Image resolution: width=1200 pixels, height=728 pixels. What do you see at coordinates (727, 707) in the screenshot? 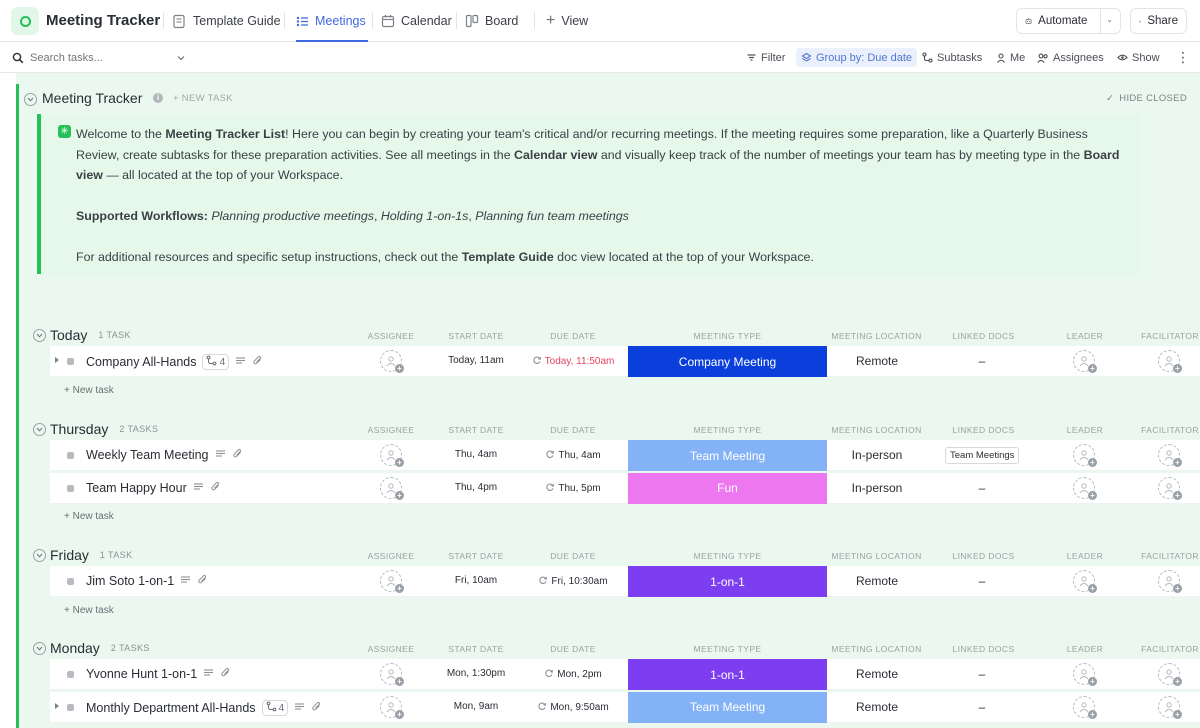
I see `meeting-type-cell: Team Meeting` at bounding box center [727, 707].